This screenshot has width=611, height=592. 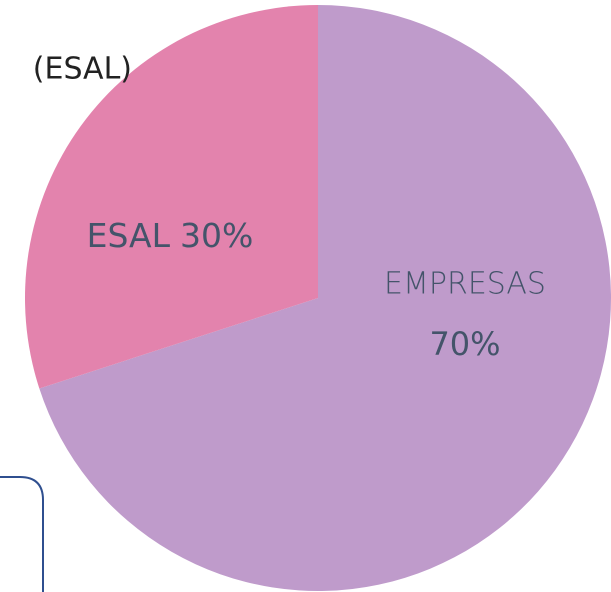 What do you see at coordinates (216, 235) in the screenshot?
I see `slice-value-label: 30%` at bounding box center [216, 235].